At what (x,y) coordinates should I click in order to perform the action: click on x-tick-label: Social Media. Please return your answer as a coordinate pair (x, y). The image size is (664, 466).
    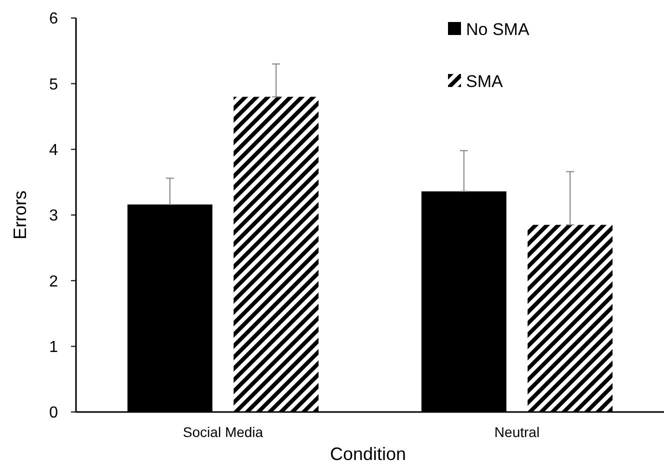
    Looking at the image, I should click on (223, 432).